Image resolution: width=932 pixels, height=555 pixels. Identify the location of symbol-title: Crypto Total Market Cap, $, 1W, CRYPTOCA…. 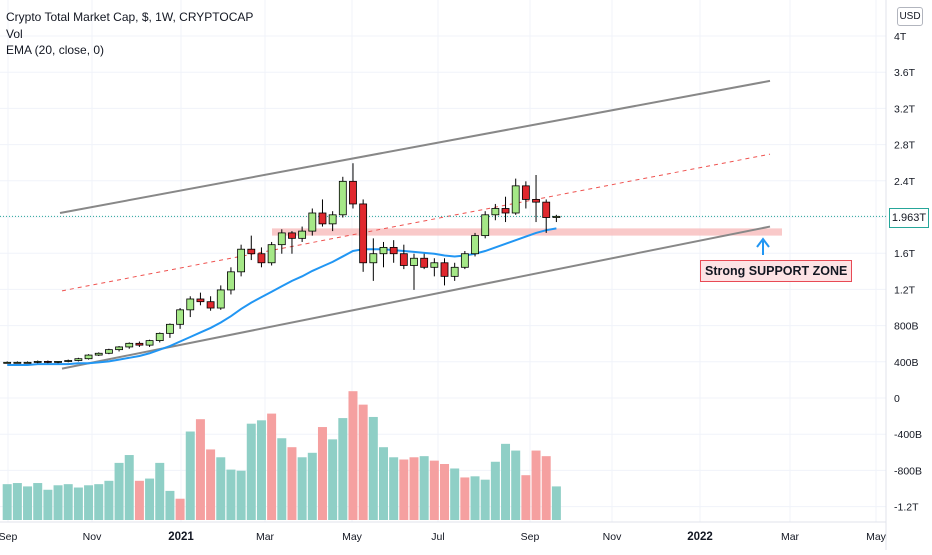
(130, 17).